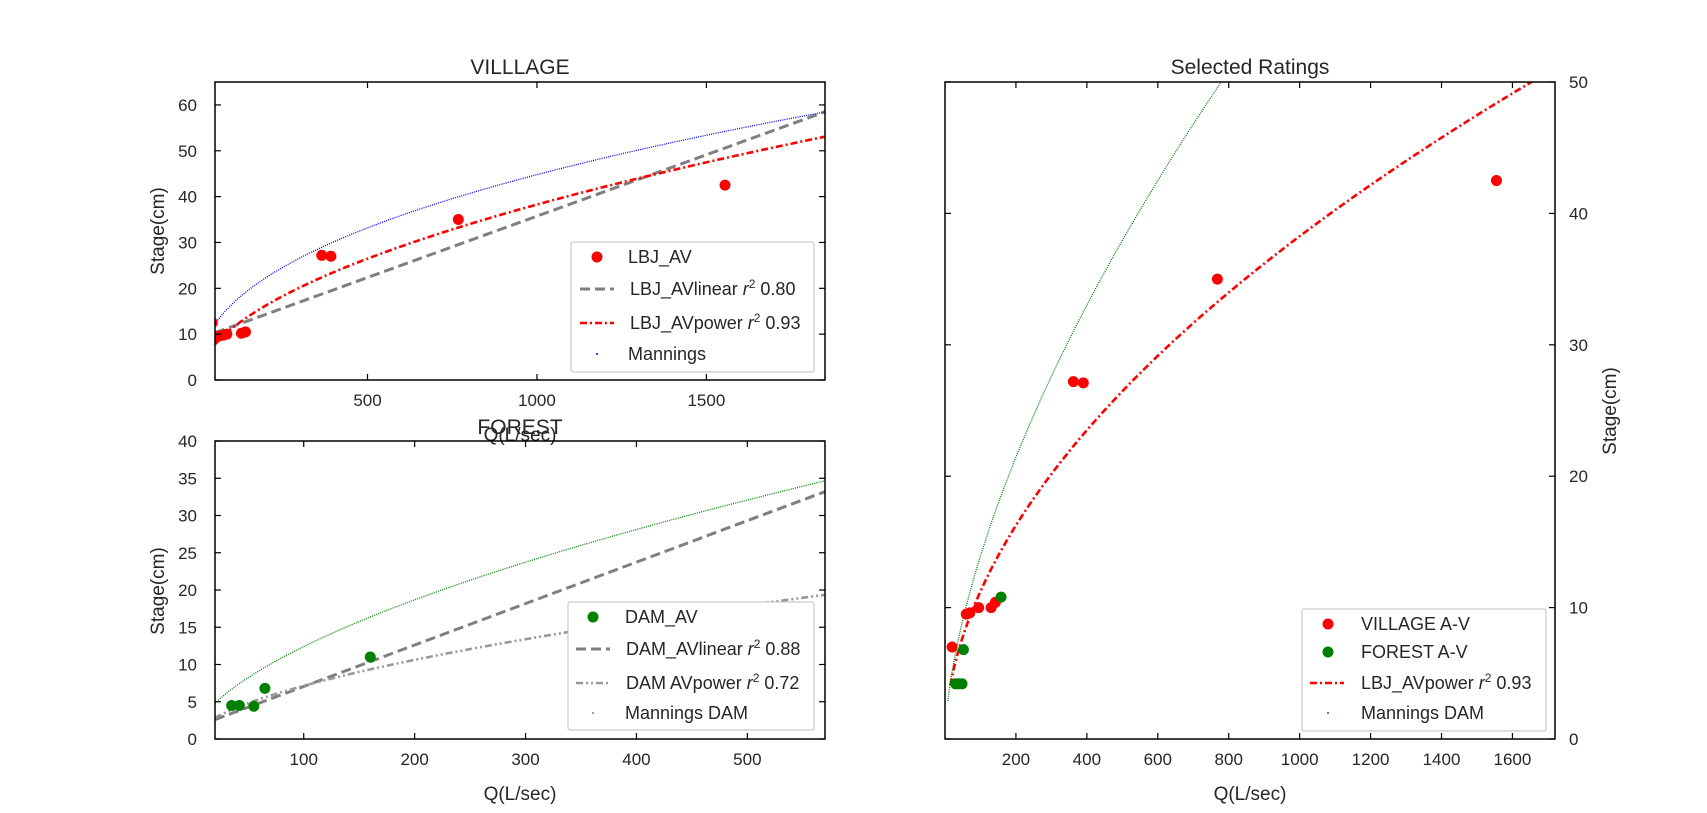  Describe the element at coordinates (1442, 759) in the screenshot. I see `selected-x-tick-label: 1400` at that location.